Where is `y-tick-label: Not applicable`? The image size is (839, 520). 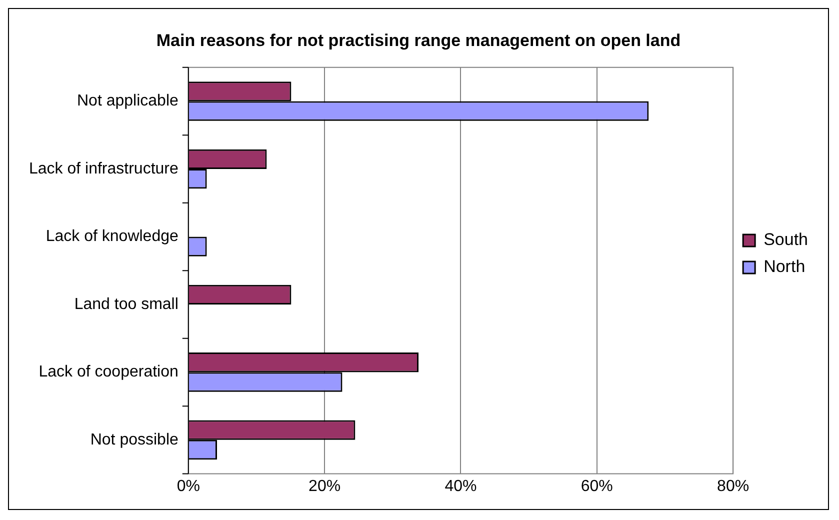
y-tick-label: Not applicable is located at coordinates (127, 101).